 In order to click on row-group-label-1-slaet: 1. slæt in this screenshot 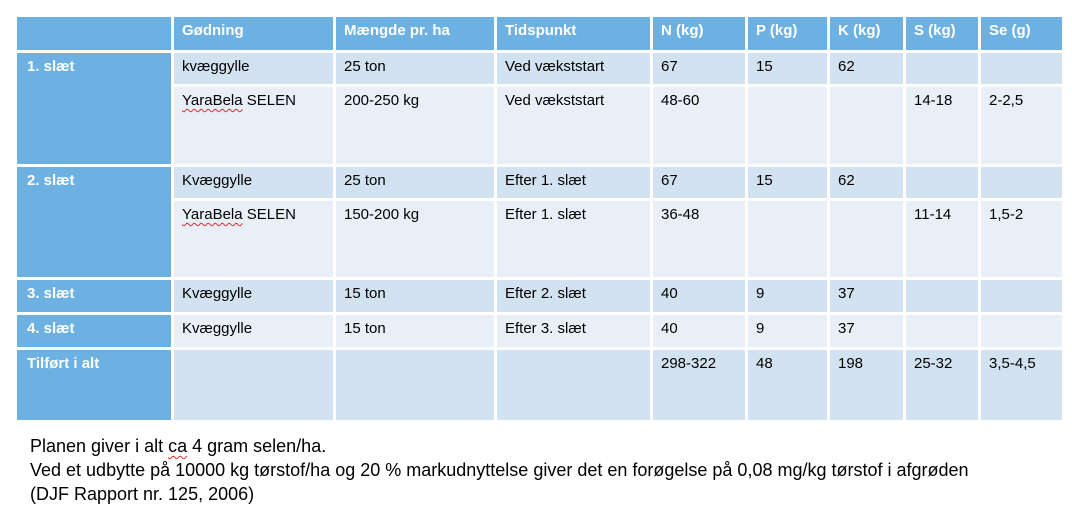, I will do `click(94, 108)`.